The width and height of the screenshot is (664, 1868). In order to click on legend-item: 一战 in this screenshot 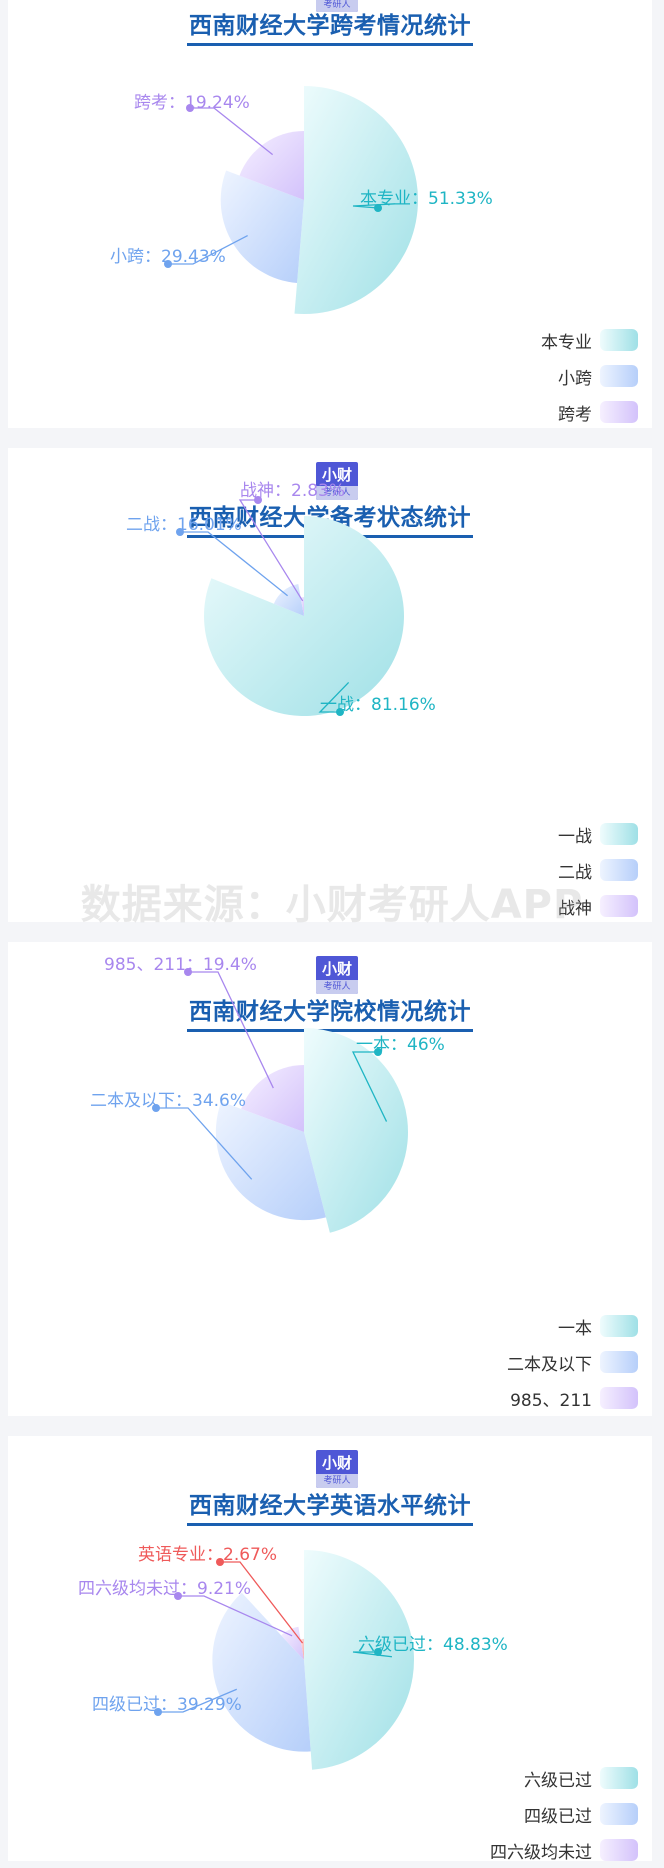, I will do `click(563, 834)`.